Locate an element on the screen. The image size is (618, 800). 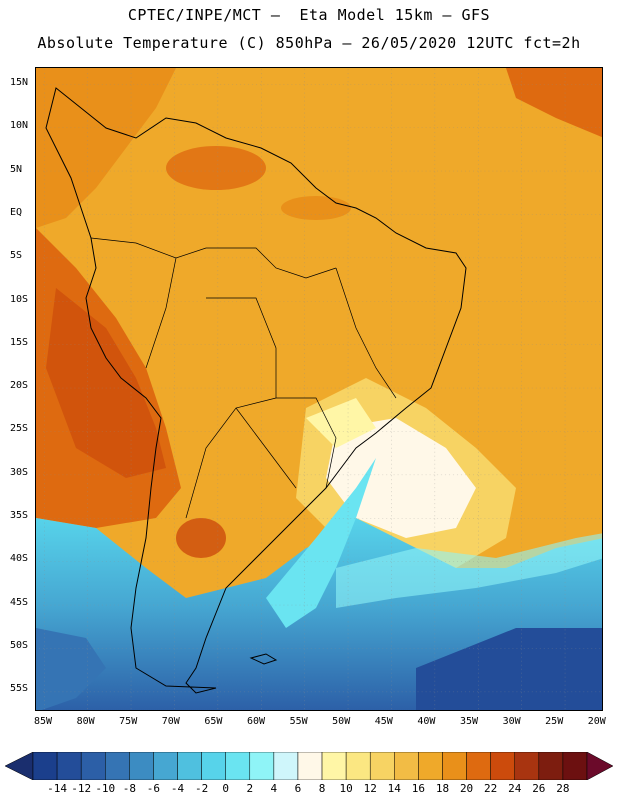
lon-tick-label: 50W is located at coordinates (341, 721).